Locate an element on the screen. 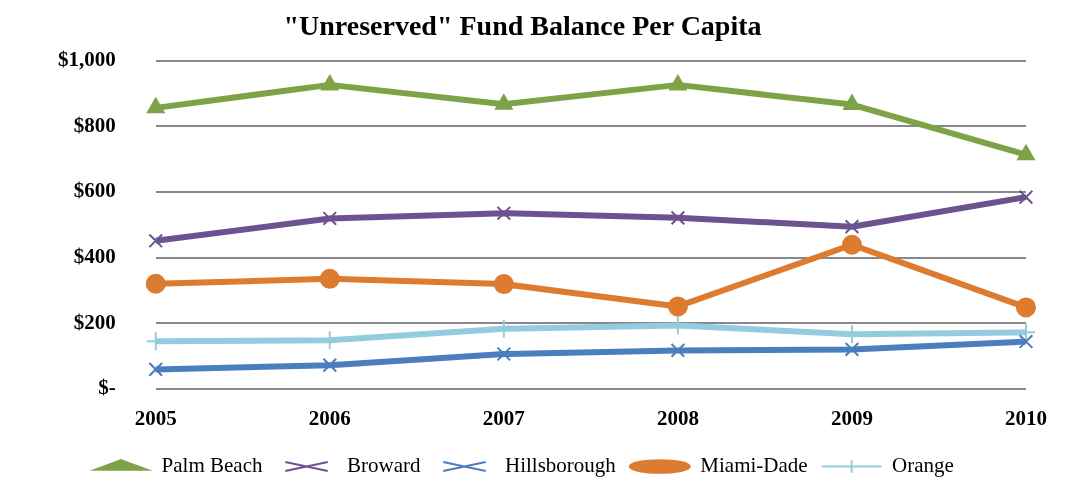 This screenshot has width=1065, height=495. x-tick-label: 2010 is located at coordinates (1026, 417).